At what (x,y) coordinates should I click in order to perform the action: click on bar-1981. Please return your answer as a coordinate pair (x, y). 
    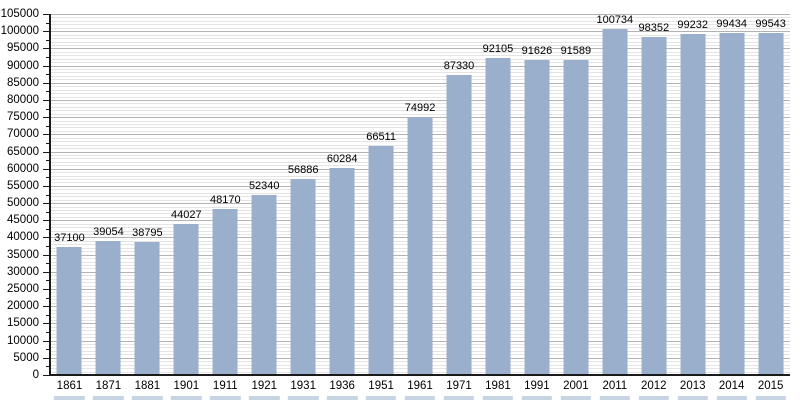
    Looking at the image, I should click on (498, 216).